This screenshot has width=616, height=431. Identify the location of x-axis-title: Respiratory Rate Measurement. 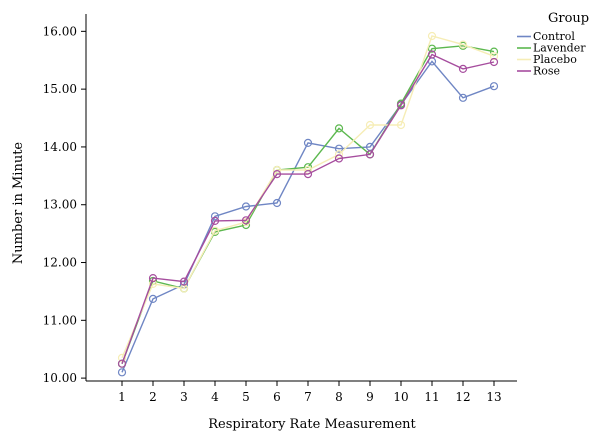
(312, 424).